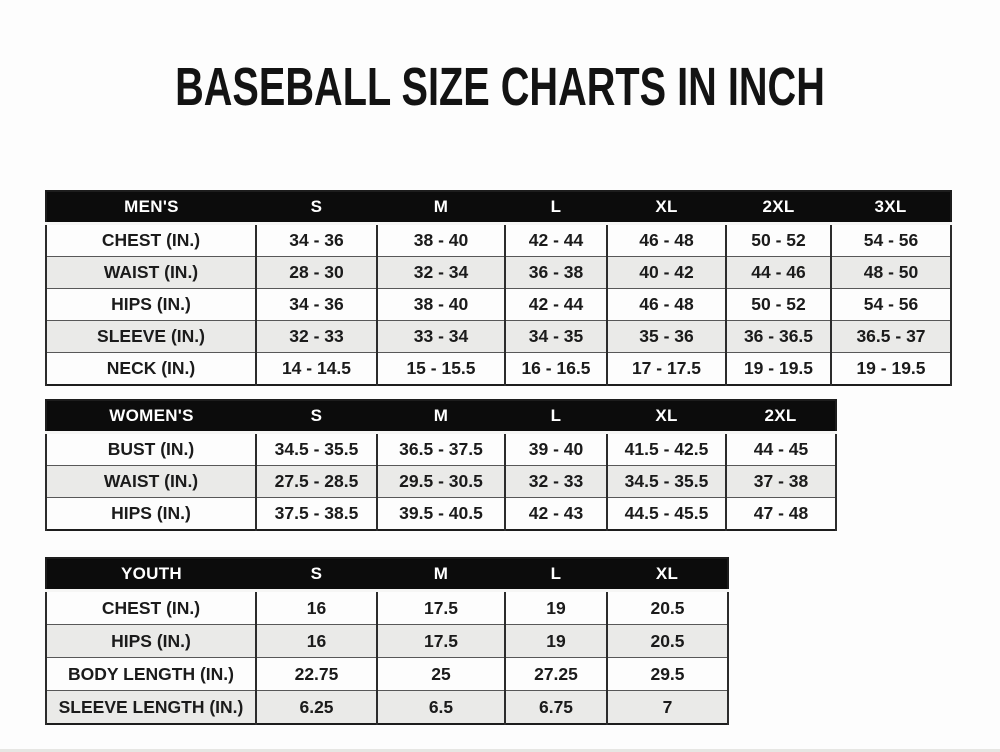 The height and width of the screenshot is (752, 1000). I want to click on size-value-cell: 36 - 38, so click(556, 272).